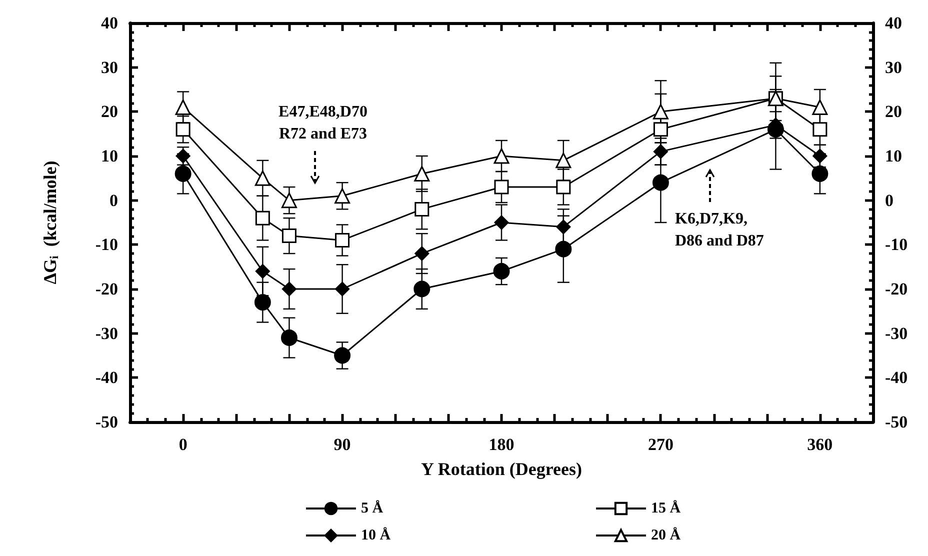 Image resolution: width=928 pixels, height=556 pixels. What do you see at coordinates (109, 67) in the screenshot?
I see `y-tick-label: 30` at bounding box center [109, 67].